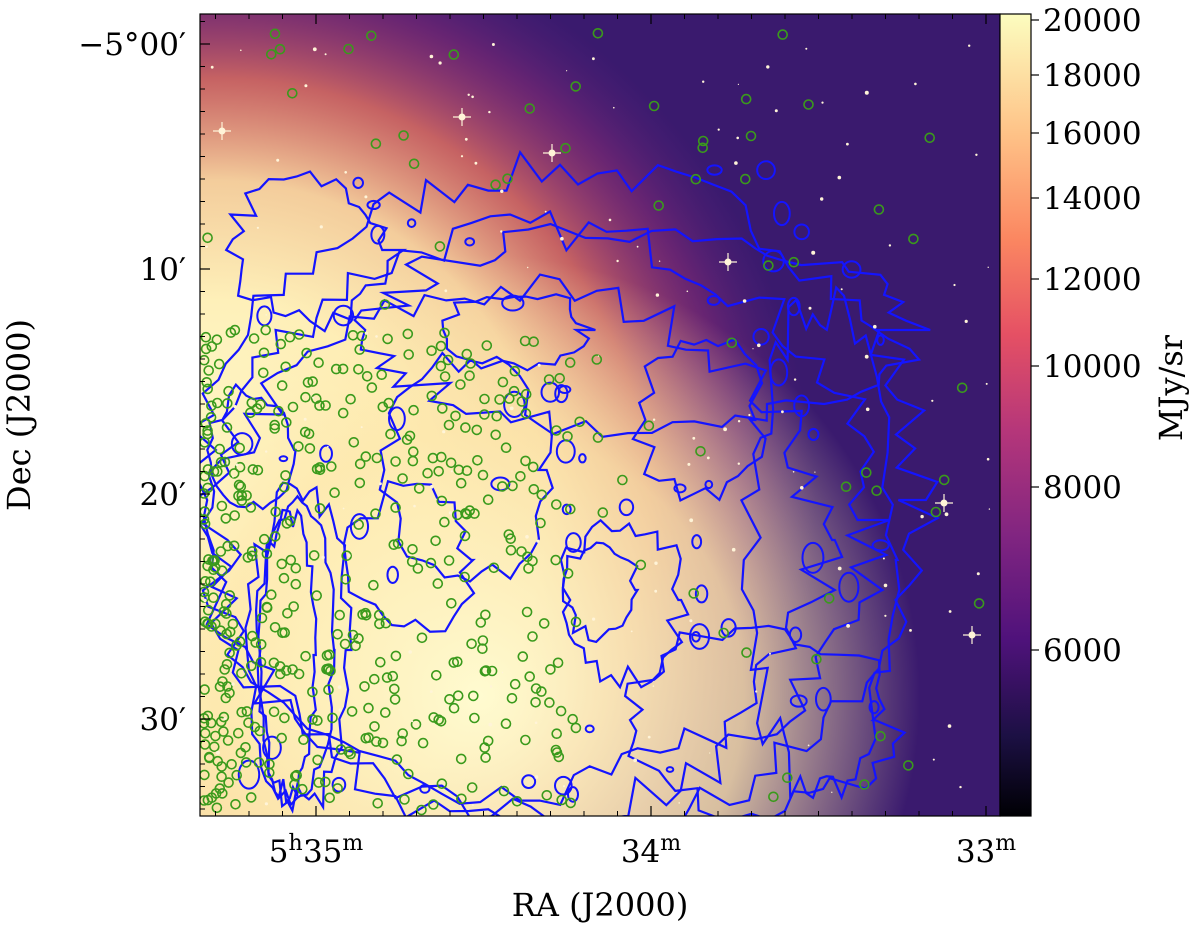 The width and height of the screenshot is (1200, 935). What do you see at coordinates (1092, 367) in the screenshot?
I see `colorbar-tick-label: 10000` at bounding box center [1092, 367].